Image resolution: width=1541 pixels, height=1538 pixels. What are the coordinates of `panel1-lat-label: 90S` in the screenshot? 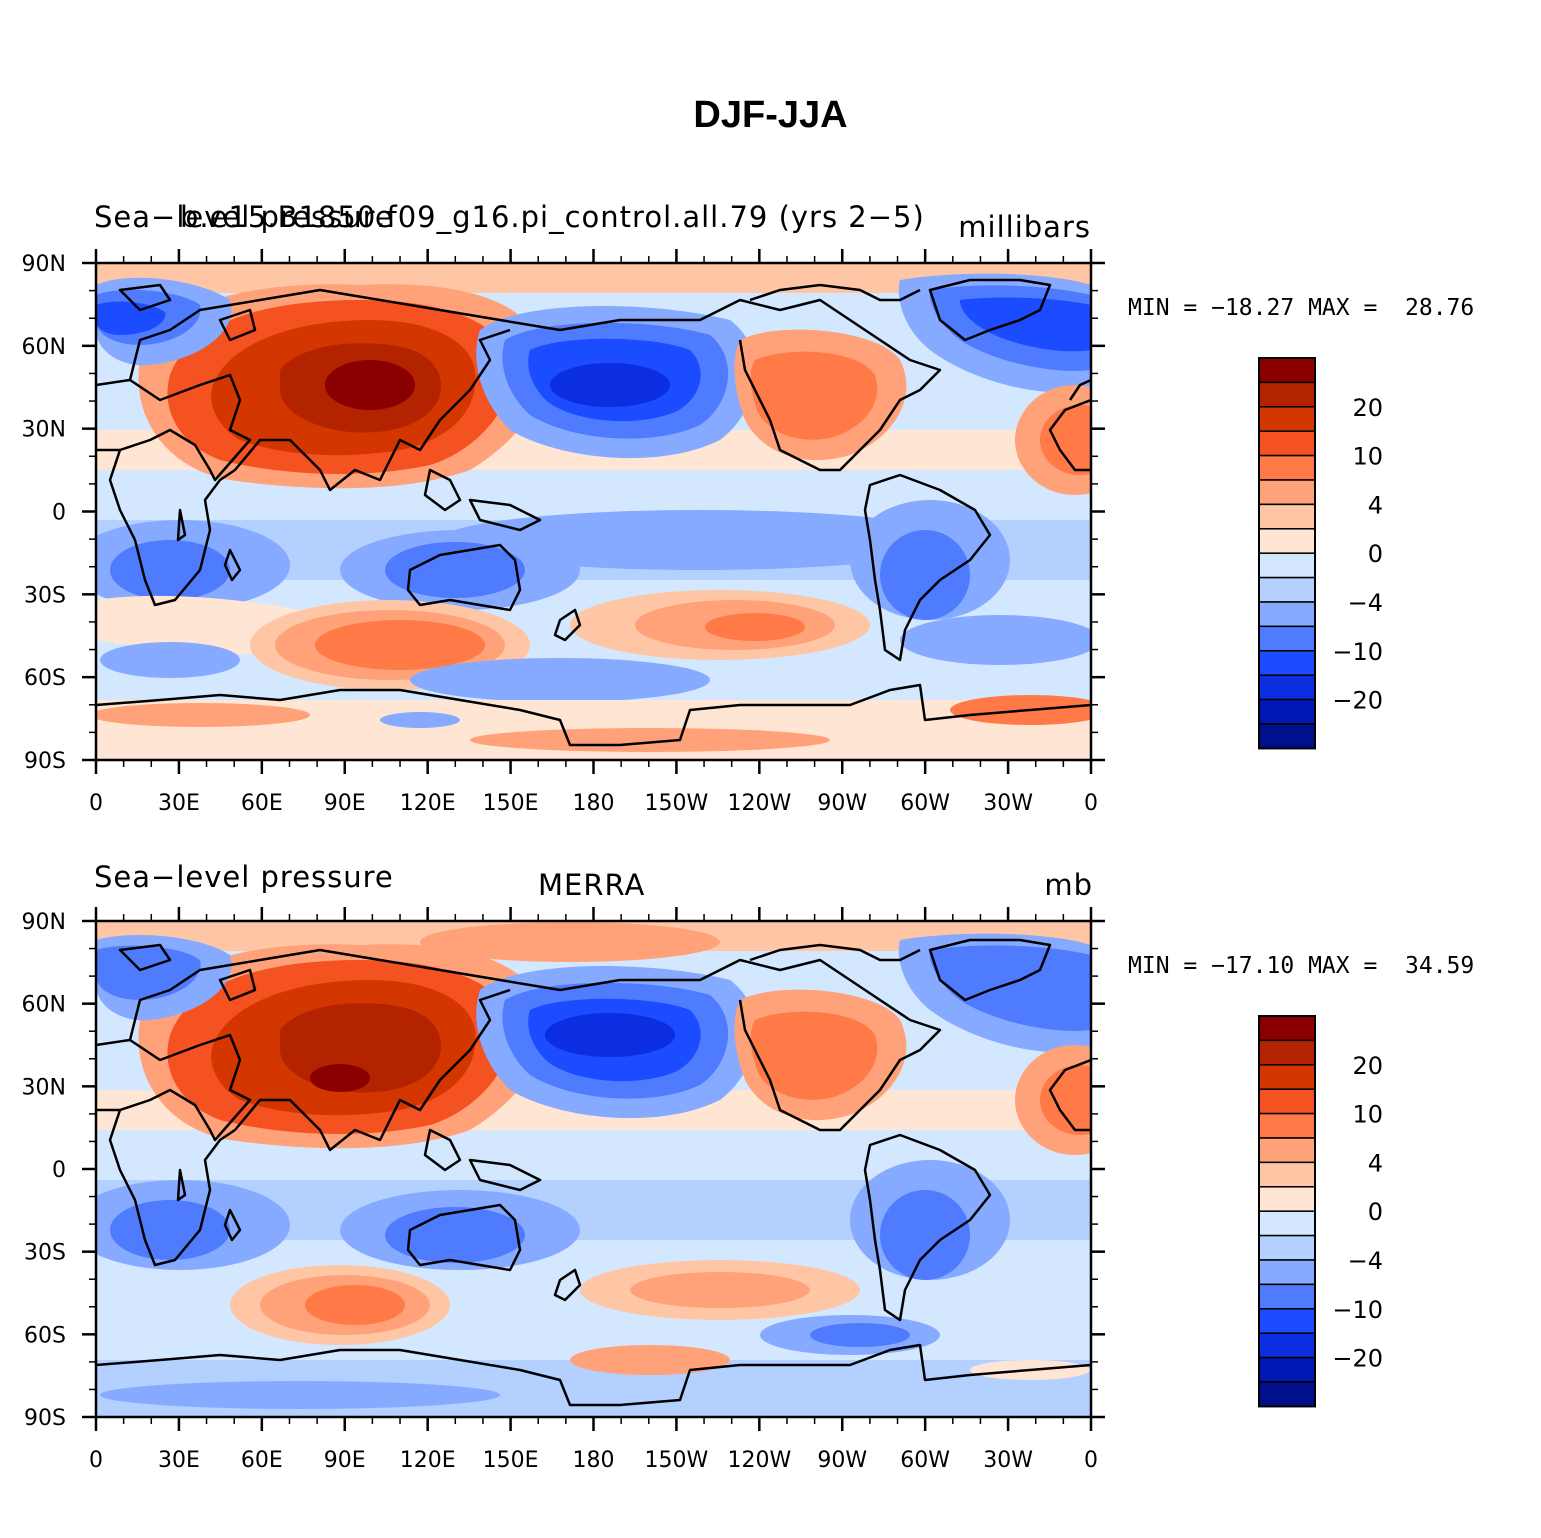 It's located at (45, 761).